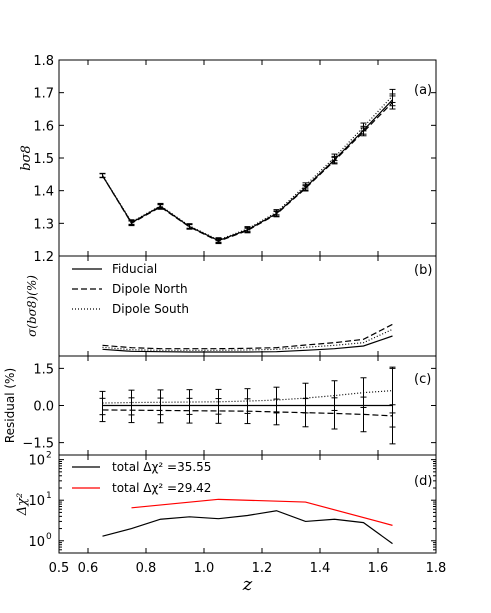 This screenshot has width=491, height=613. Describe the element at coordinates (43, 257) in the screenshot. I see `y-tick-label: 1.2` at that location.